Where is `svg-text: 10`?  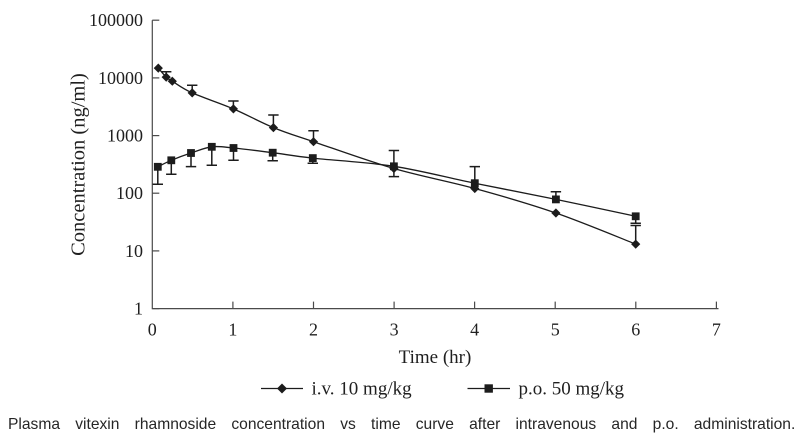
svg-text: 10 is located at coordinates (134, 251).